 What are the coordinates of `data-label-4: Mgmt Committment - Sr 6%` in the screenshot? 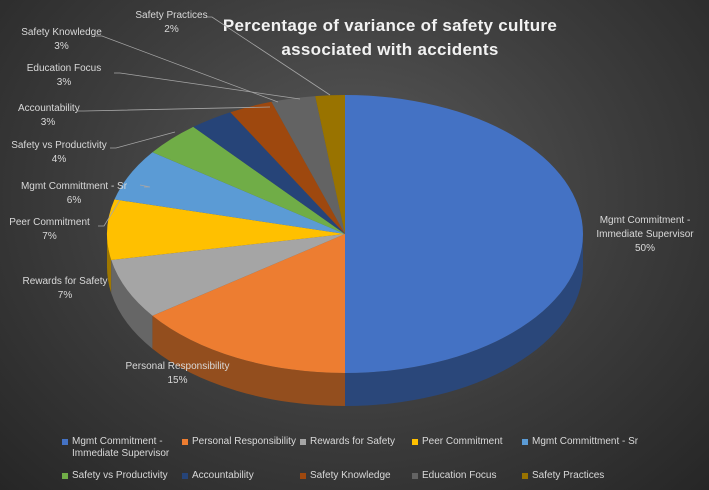 It's located at (74, 194).